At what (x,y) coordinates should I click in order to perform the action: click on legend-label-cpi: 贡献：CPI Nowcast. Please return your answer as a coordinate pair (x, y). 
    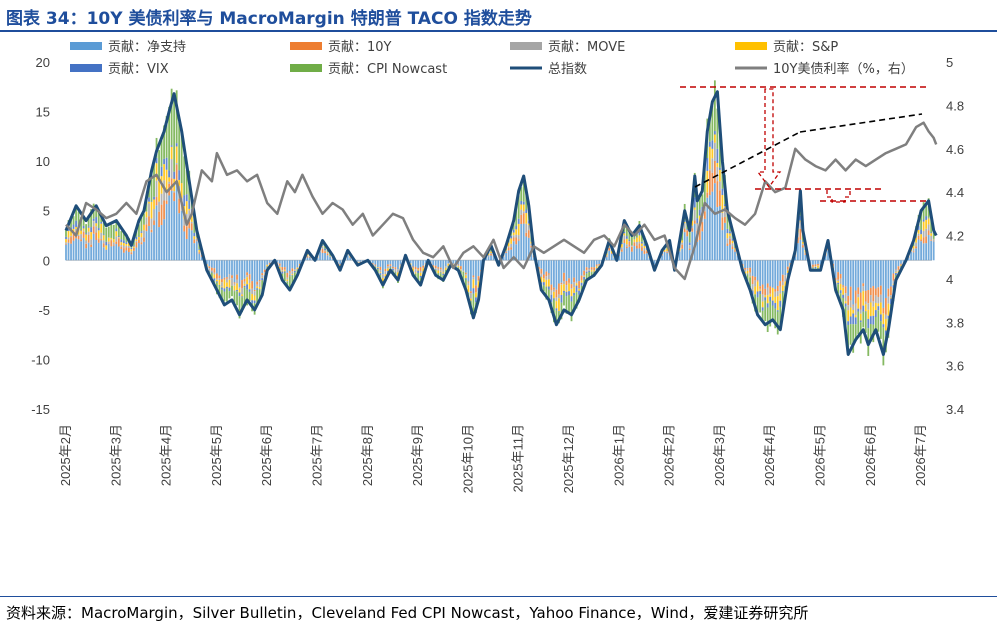
    Looking at the image, I should click on (387, 69).